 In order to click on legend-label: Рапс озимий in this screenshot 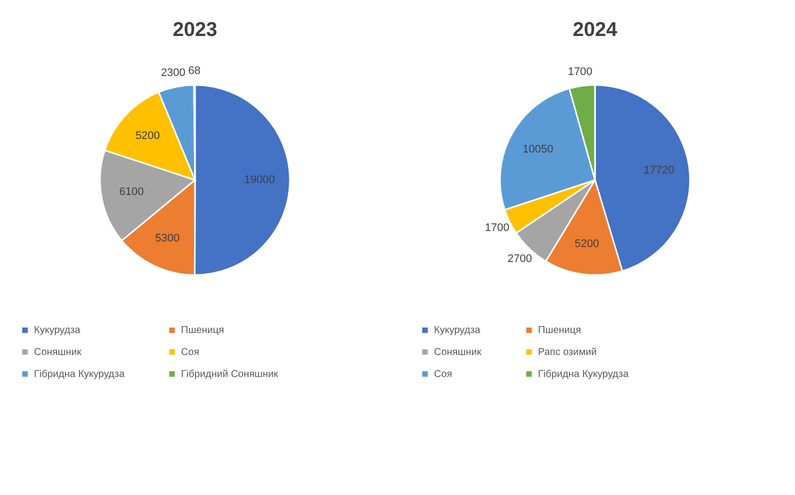, I will do `click(567, 352)`.